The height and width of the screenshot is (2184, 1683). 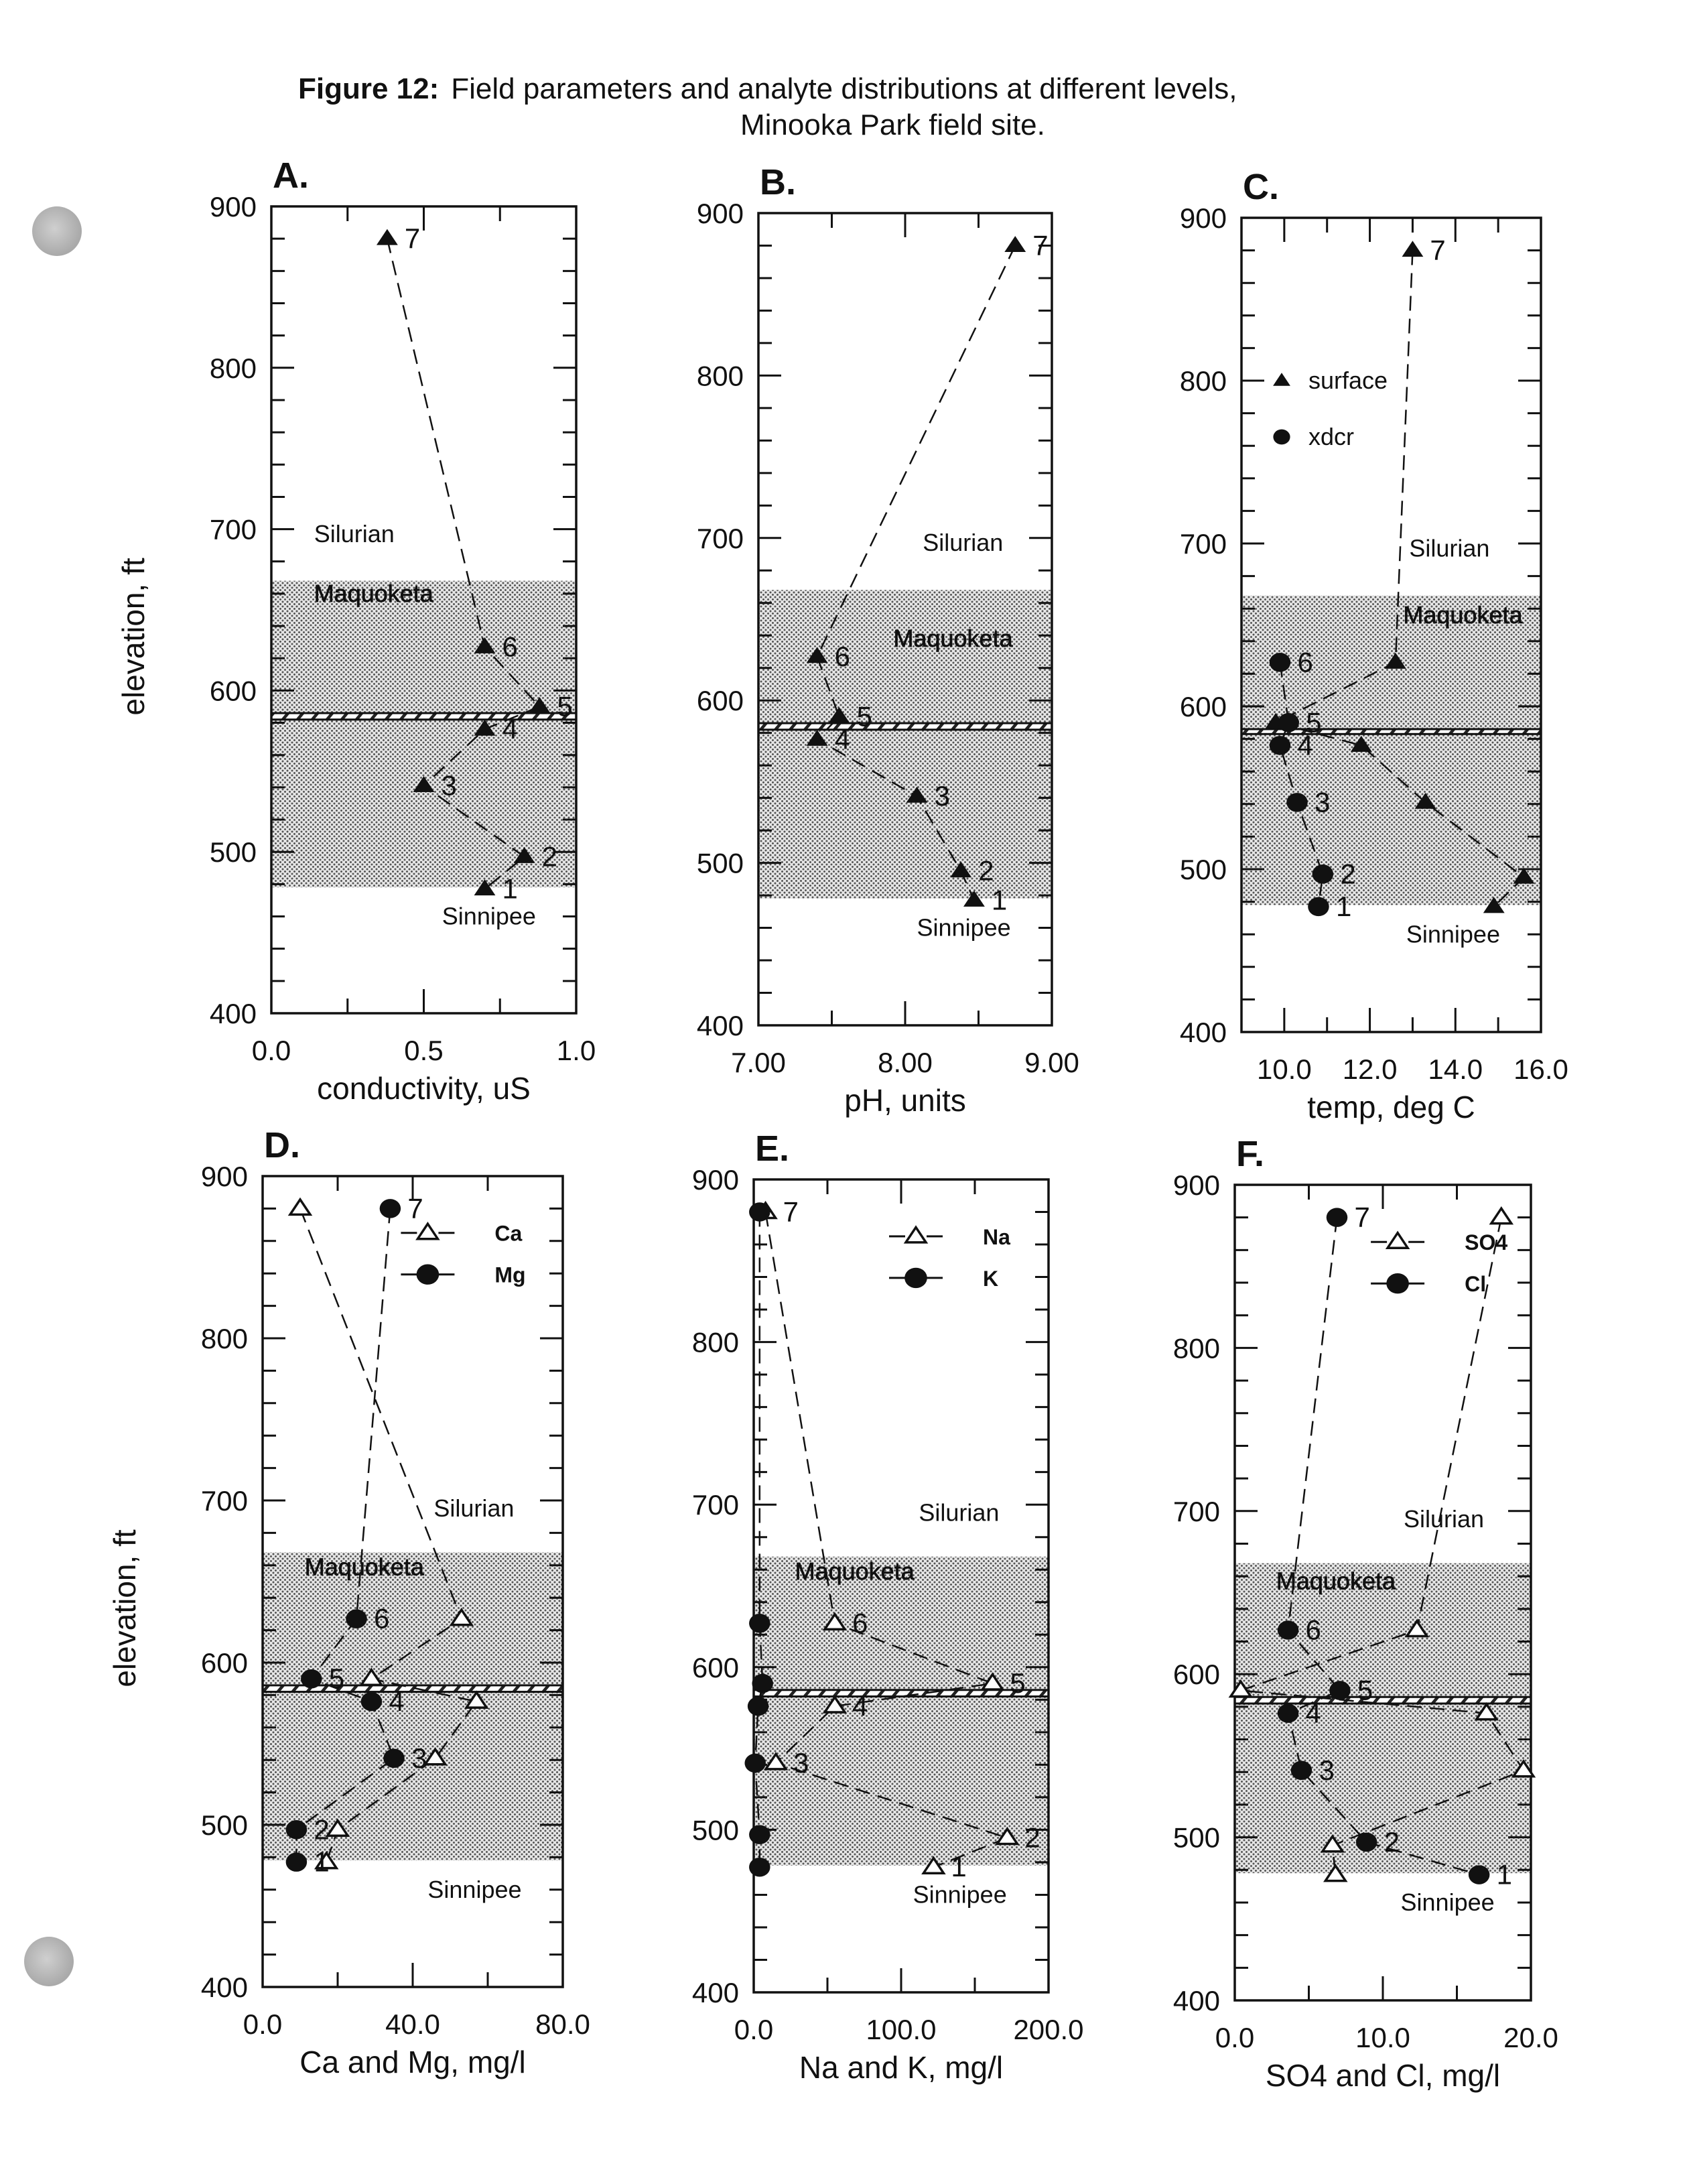 What do you see at coordinates (509, 1275) in the screenshot?
I see `legend-label: Mg` at bounding box center [509, 1275].